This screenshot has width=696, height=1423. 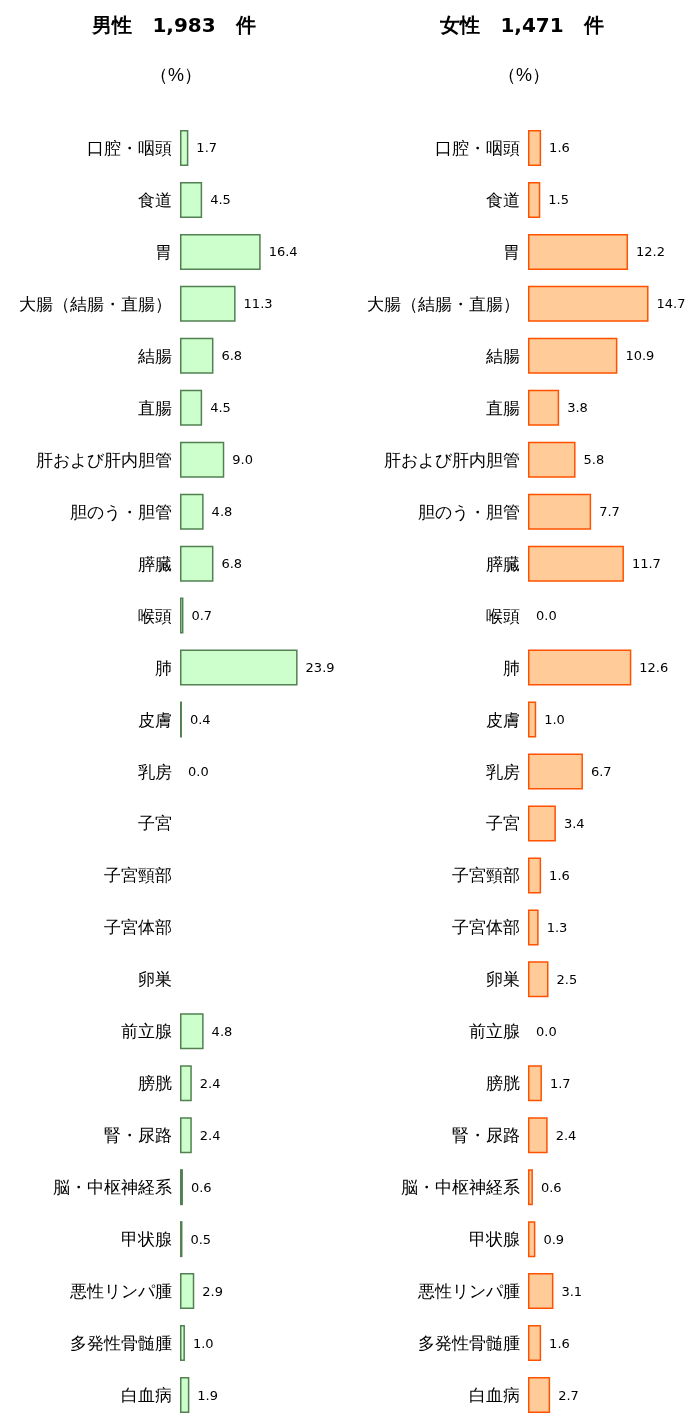 What do you see at coordinates (503, 979) in the screenshot?
I see `y-tick-label: 卵巣` at bounding box center [503, 979].